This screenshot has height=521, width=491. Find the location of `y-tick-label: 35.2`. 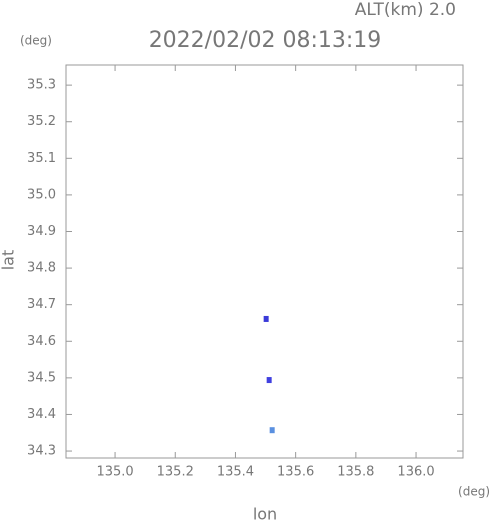

y-tick-label: 35.2 is located at coordinates (41, 121).